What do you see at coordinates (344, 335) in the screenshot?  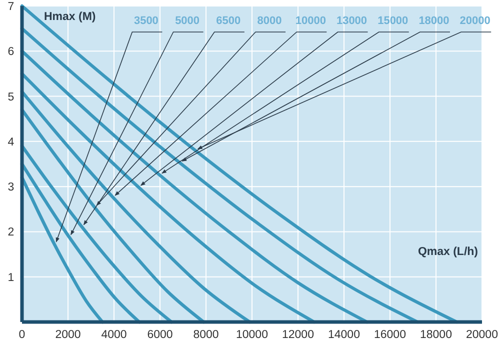 I see `x-tick-label: 14000` at bounding box center [344, 335].